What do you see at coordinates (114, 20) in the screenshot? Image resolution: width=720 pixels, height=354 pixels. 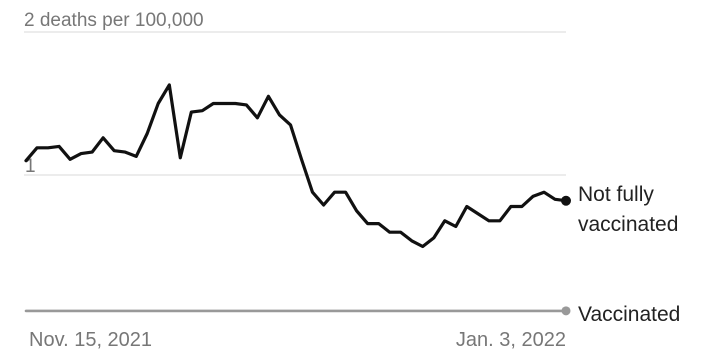 I see `y-tick-label-top: 2 deaths per 100,000` at bounding box center [114, 20].